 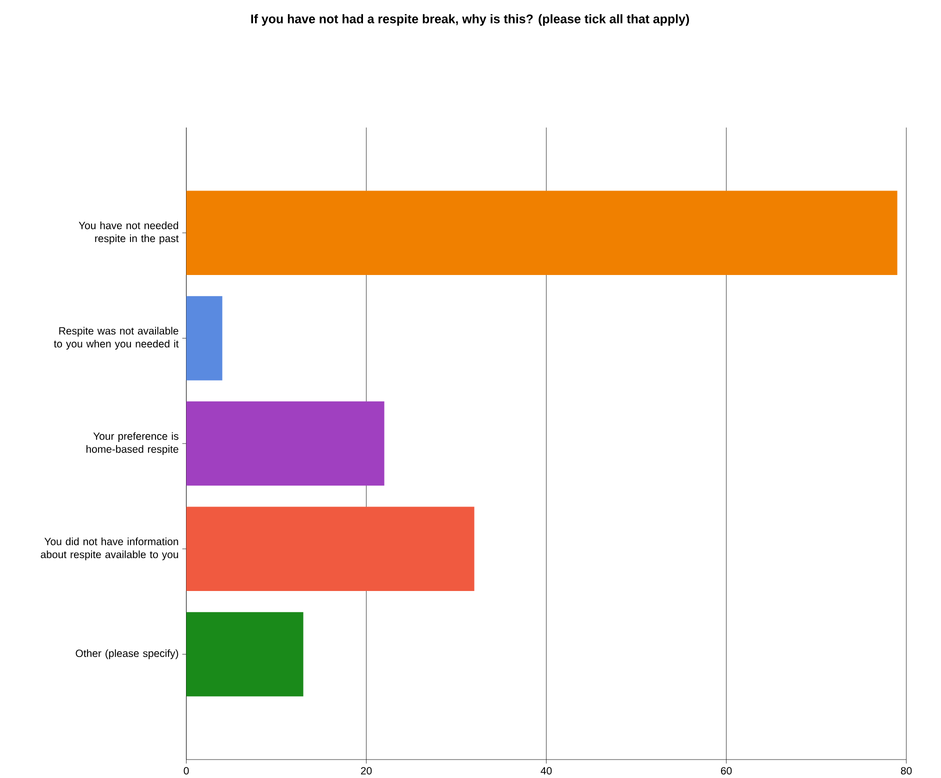 What do you see at coordinates (109, 549) in the screenshot?
I see `y-tick-label: You did not have information about respite available to you` at bounding box center [109, 549].